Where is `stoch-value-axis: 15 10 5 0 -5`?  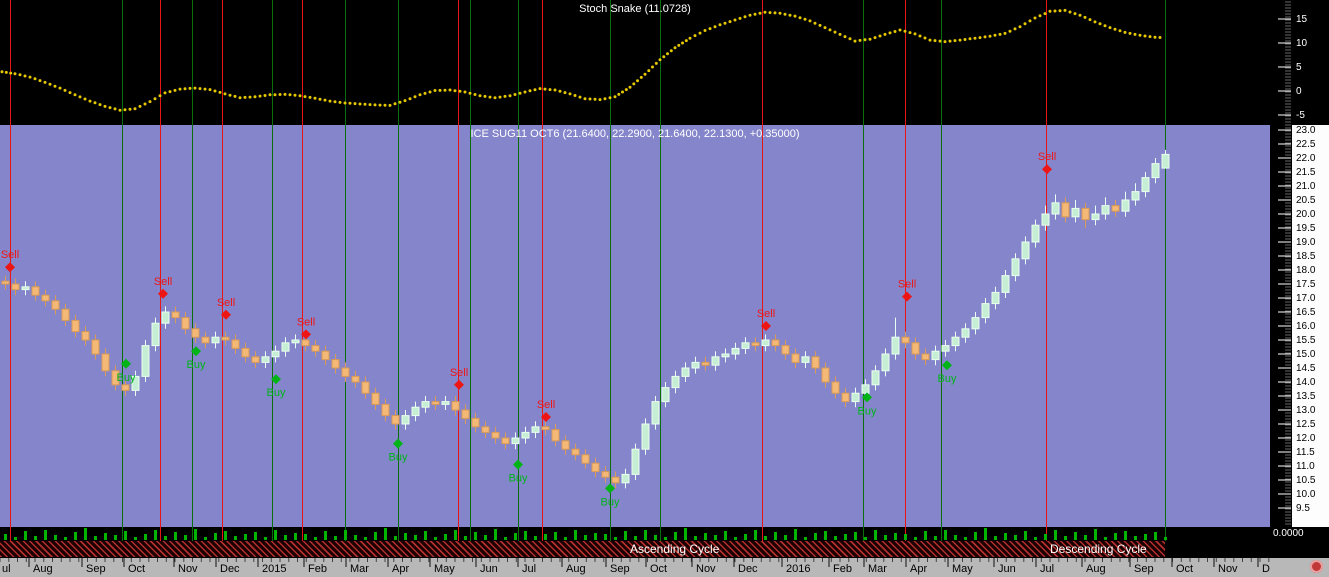
stoch-value-axis: 15 10 5 0 -5 is located at coordinates (1299, 62).